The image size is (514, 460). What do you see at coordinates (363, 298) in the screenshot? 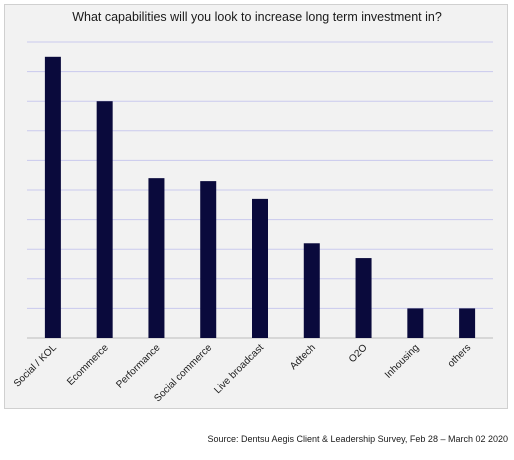
I see `bar-o2o` at bounding box center [363, 298].